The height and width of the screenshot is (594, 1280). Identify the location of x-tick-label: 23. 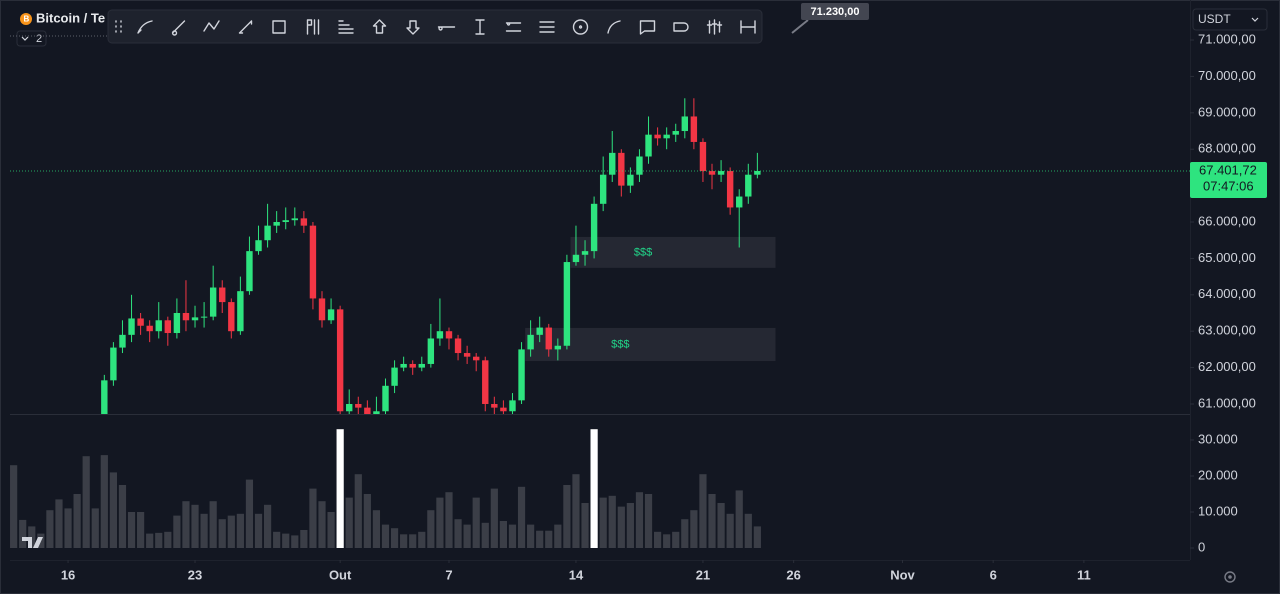
(195, 574).